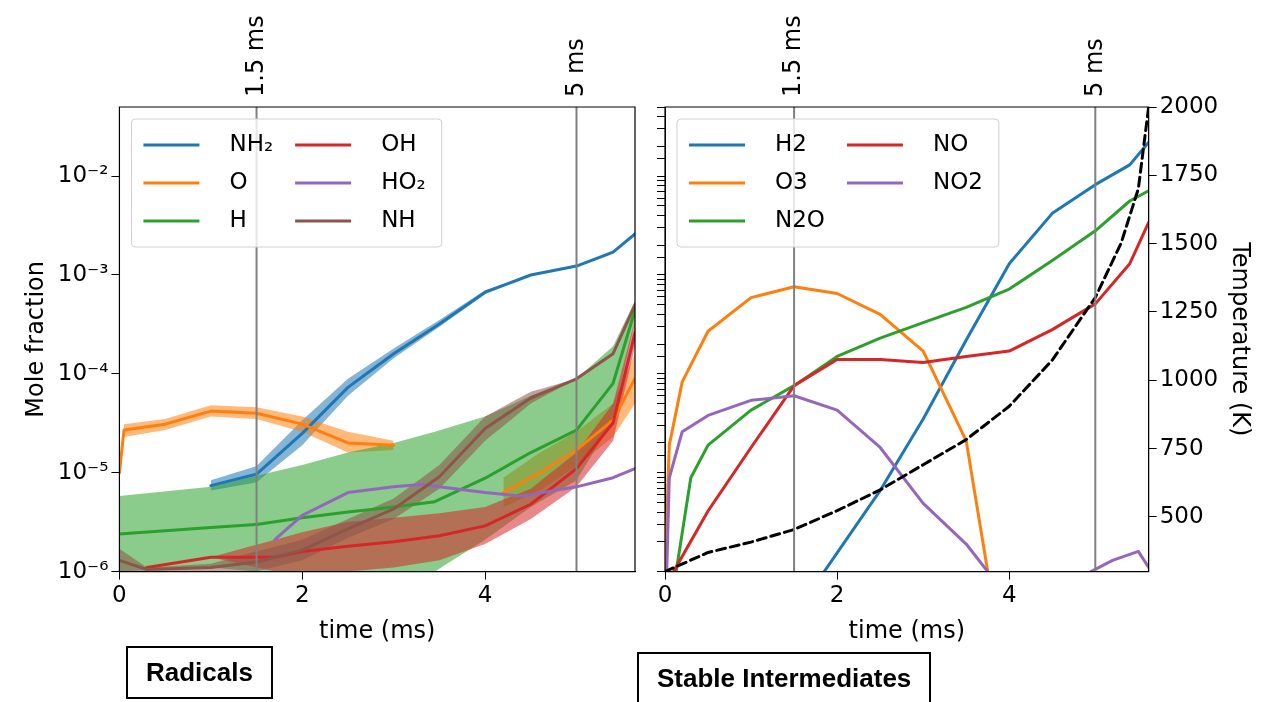 The height and width of the screenshot is (702, 1286). I want to click on y2-tick-label: 1000, so click(1189, 378).